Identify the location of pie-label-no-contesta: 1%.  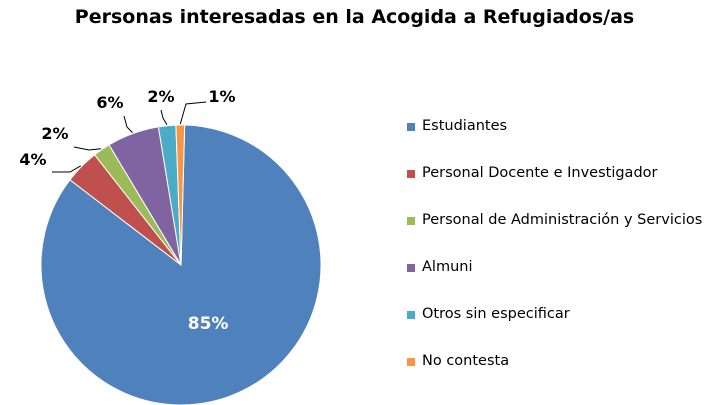
(221, 96).